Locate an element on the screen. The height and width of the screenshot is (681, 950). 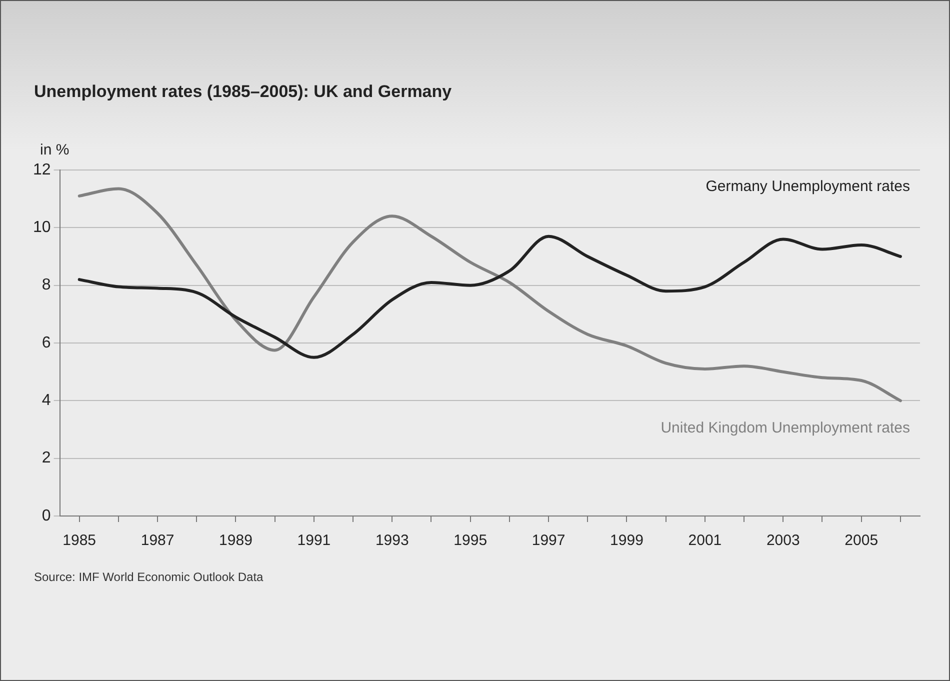
text: Germany Unemployment rates is located at coordinates (808, 187).